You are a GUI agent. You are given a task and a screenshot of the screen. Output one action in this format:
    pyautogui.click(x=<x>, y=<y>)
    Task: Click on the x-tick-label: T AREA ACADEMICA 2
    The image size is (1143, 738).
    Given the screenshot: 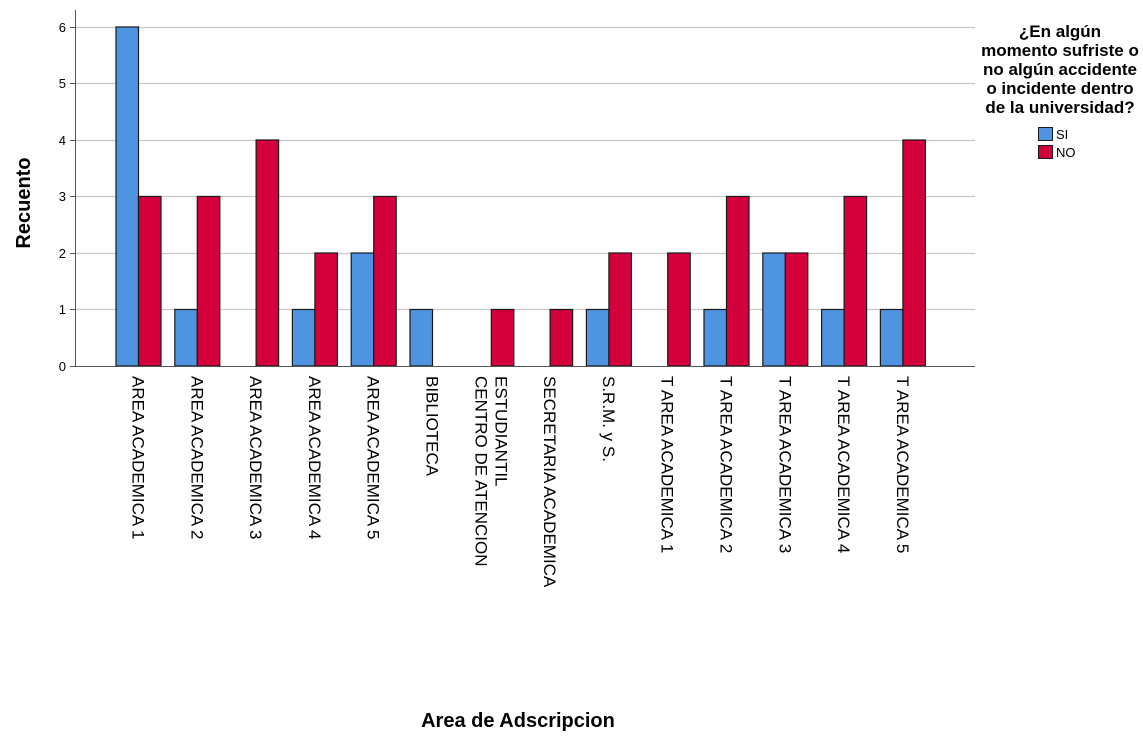 What is the action you would take?
    pyautogui.click(x=726, y=464)
    